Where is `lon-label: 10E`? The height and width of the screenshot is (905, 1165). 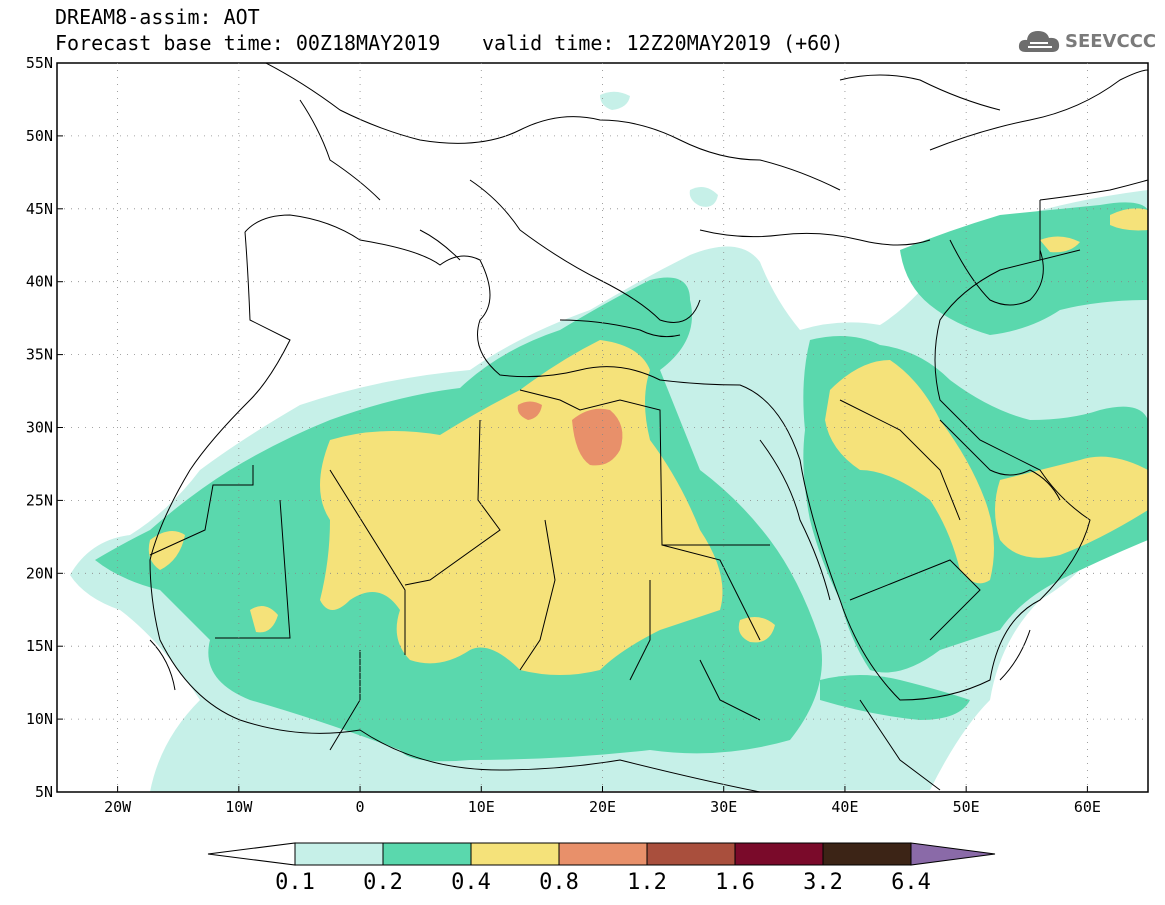 lon-label: 10E is located at coordinates (481, 807).